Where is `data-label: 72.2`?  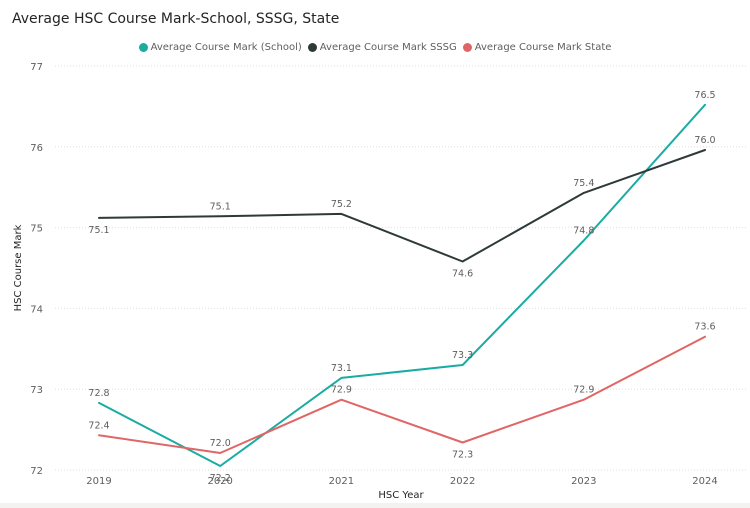 data-label: 72.2 is located at coordinates (220, 478).